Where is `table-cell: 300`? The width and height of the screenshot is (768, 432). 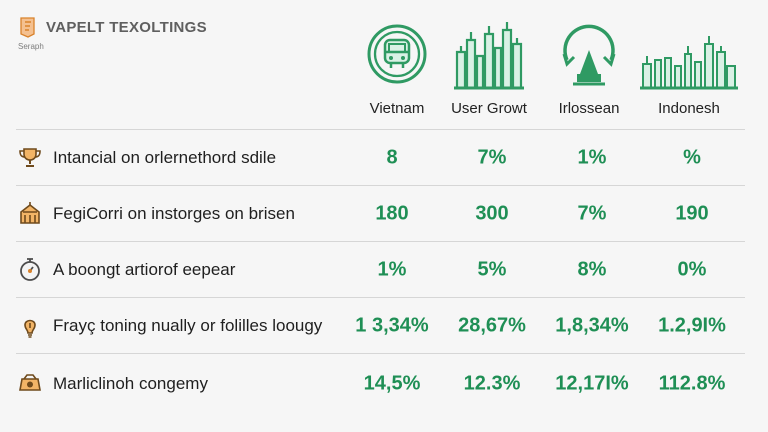 table-cell: 300 is located at coordinates (492, 213).